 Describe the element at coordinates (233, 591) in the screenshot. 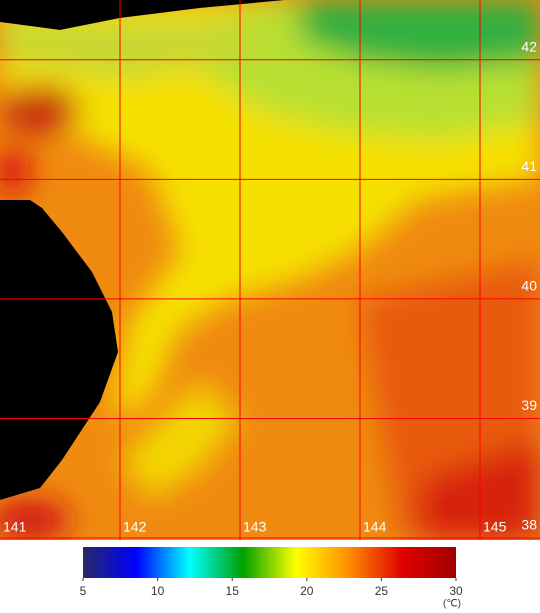

I see `colorbar-tick-label: 15` at that location.